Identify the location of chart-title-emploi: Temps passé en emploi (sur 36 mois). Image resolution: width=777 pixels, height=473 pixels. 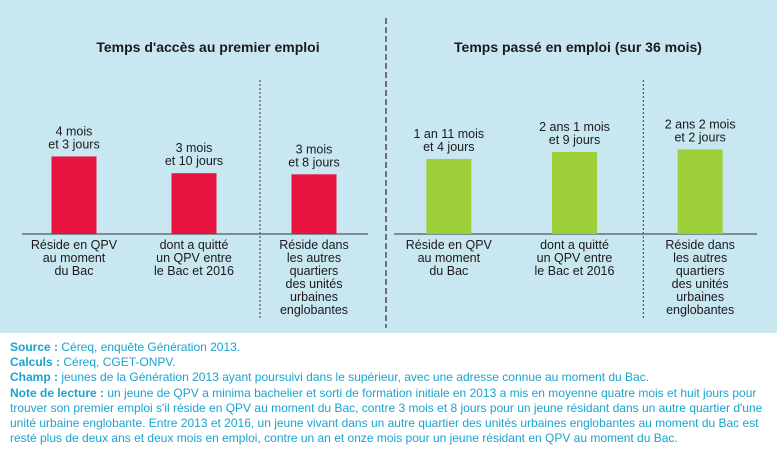
(578, 47).